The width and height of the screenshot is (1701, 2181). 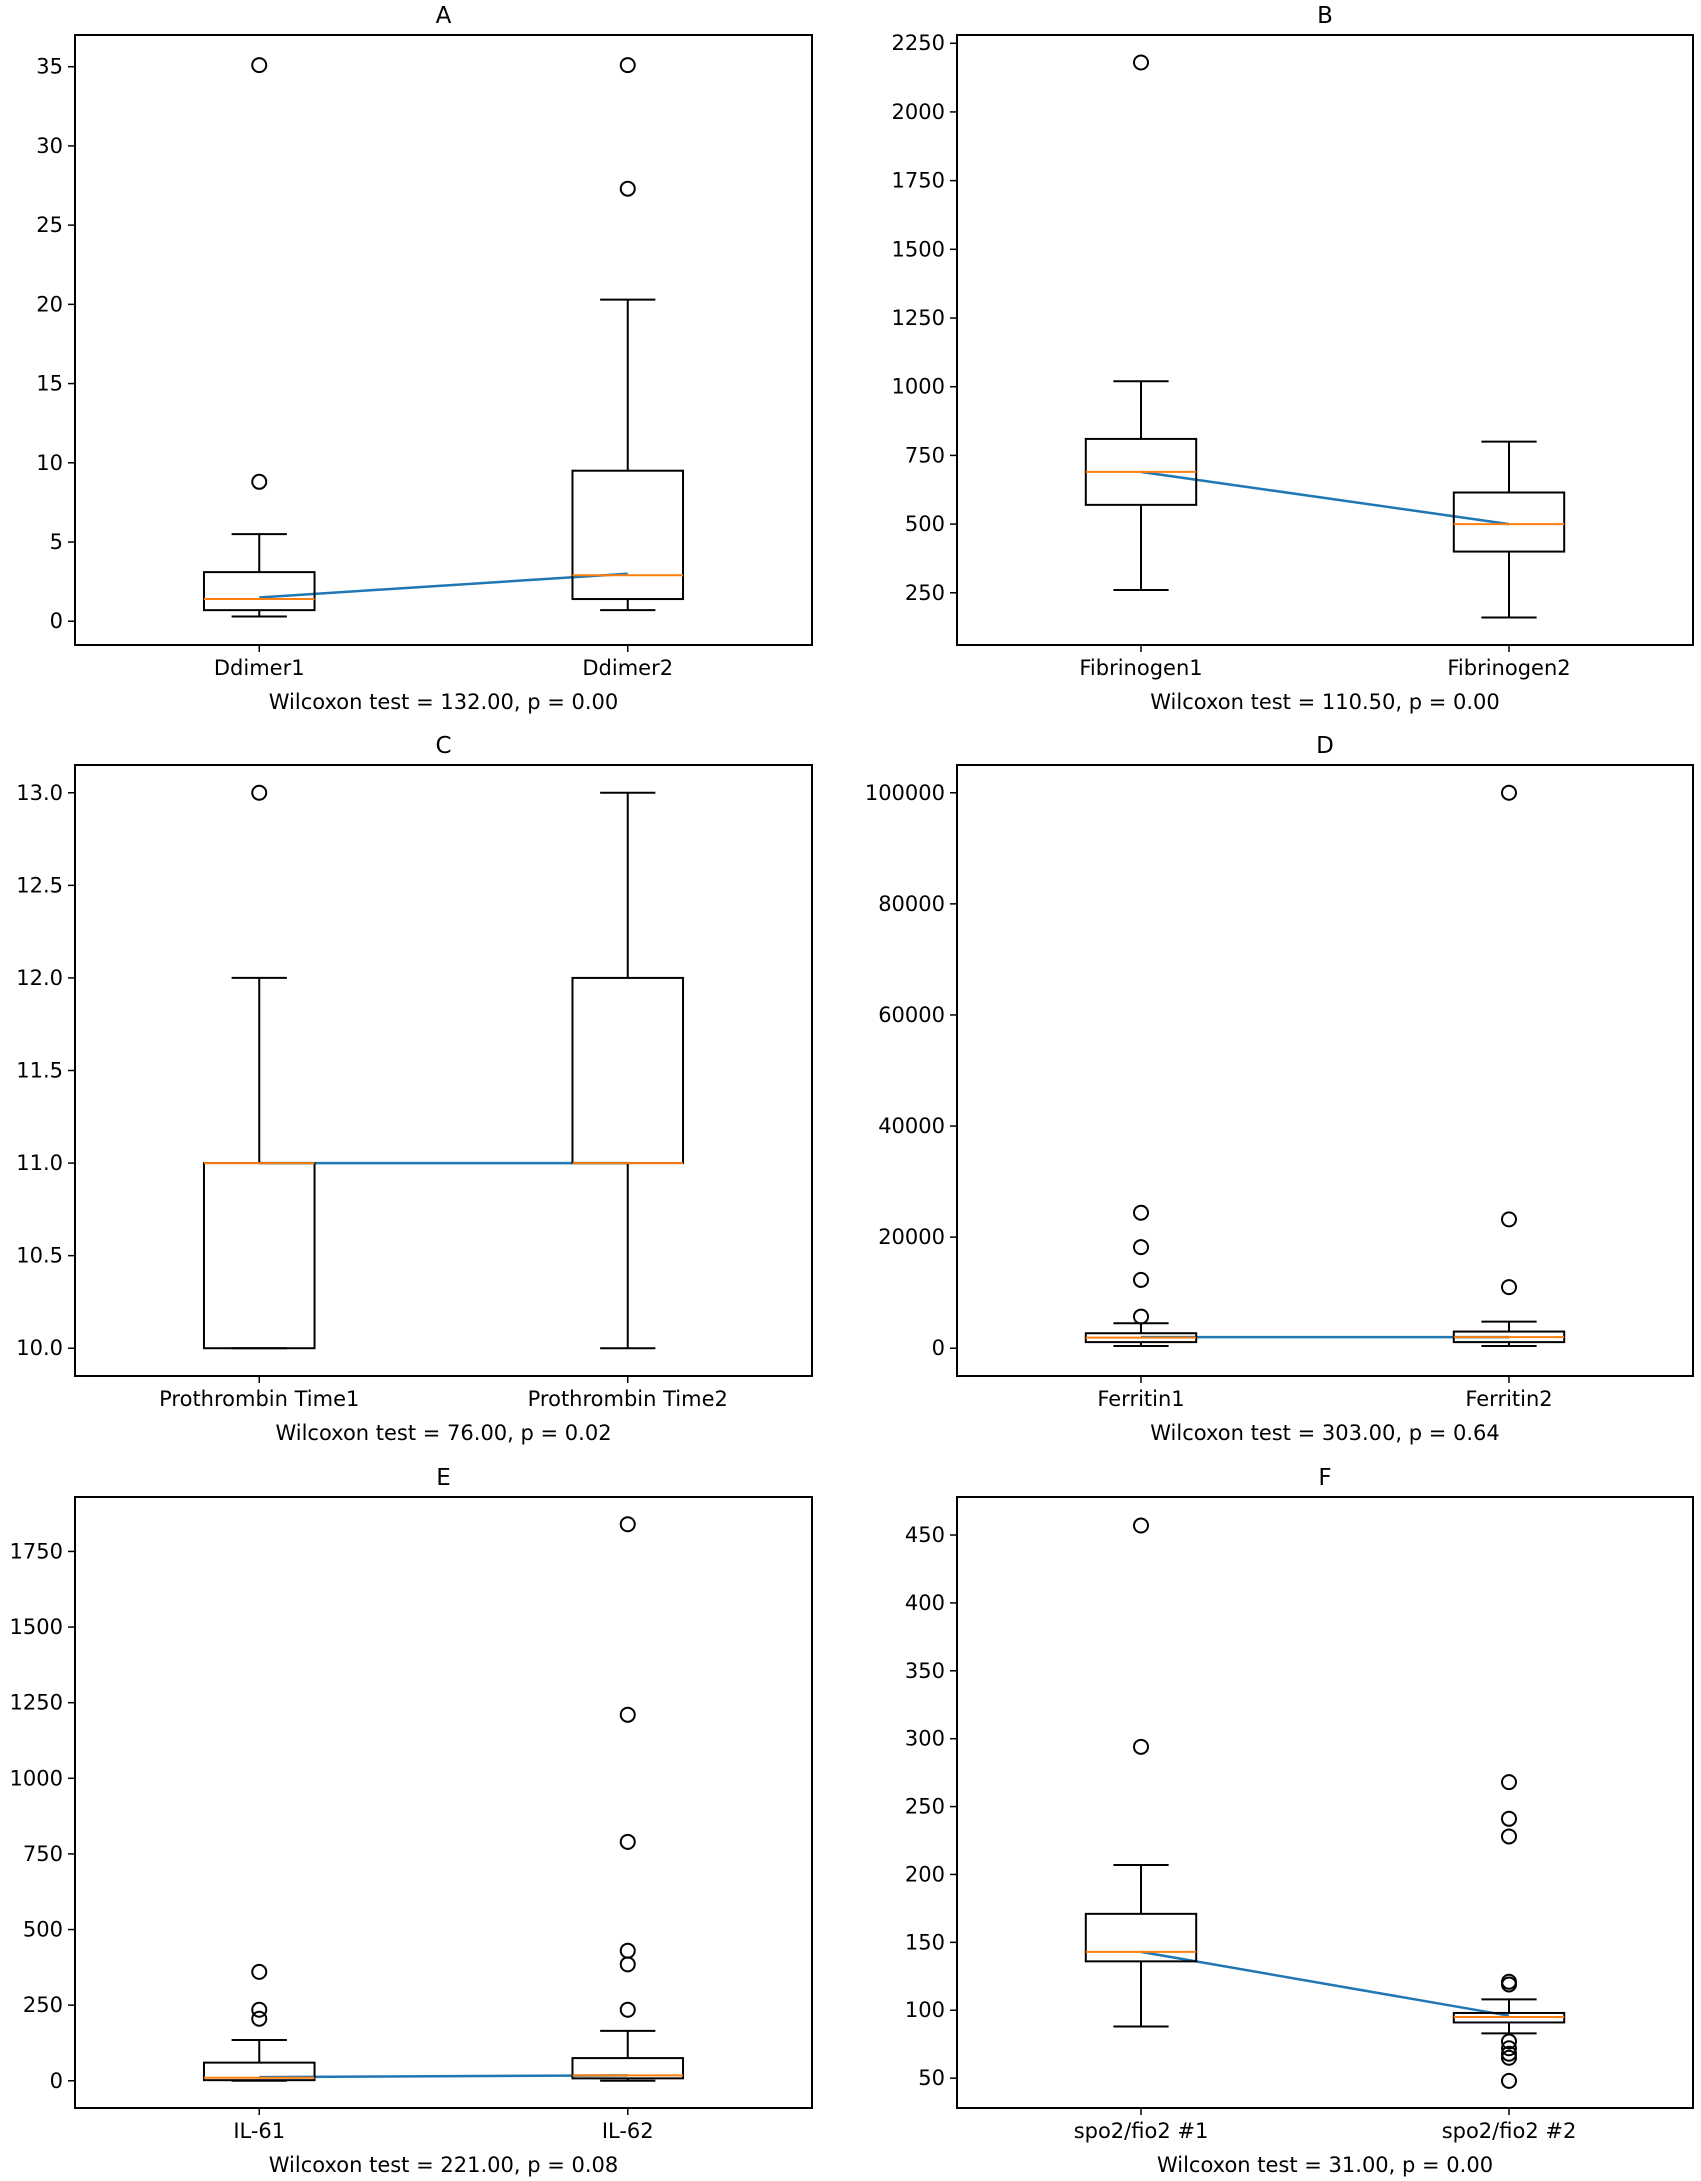 I want to click on y-tick-label: 10, so click(x=49, y=463).